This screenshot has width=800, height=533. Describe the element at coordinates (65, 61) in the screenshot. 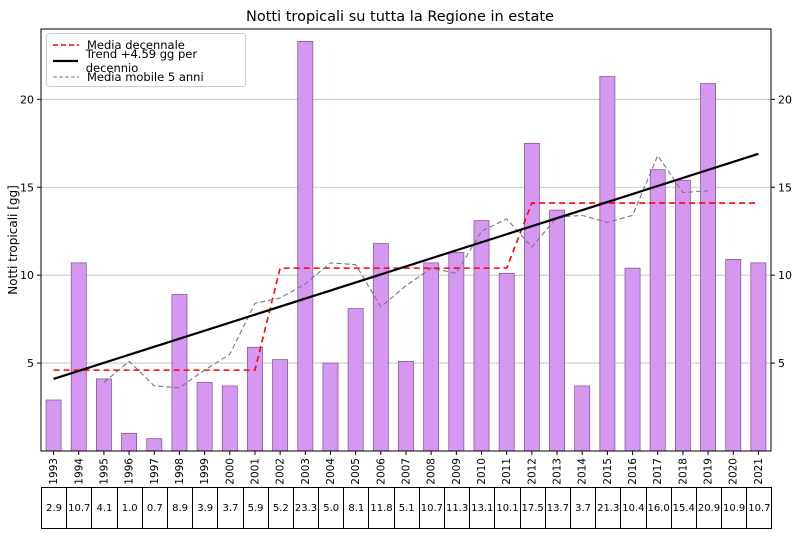

I see `legend-swatch-trend` at that location.